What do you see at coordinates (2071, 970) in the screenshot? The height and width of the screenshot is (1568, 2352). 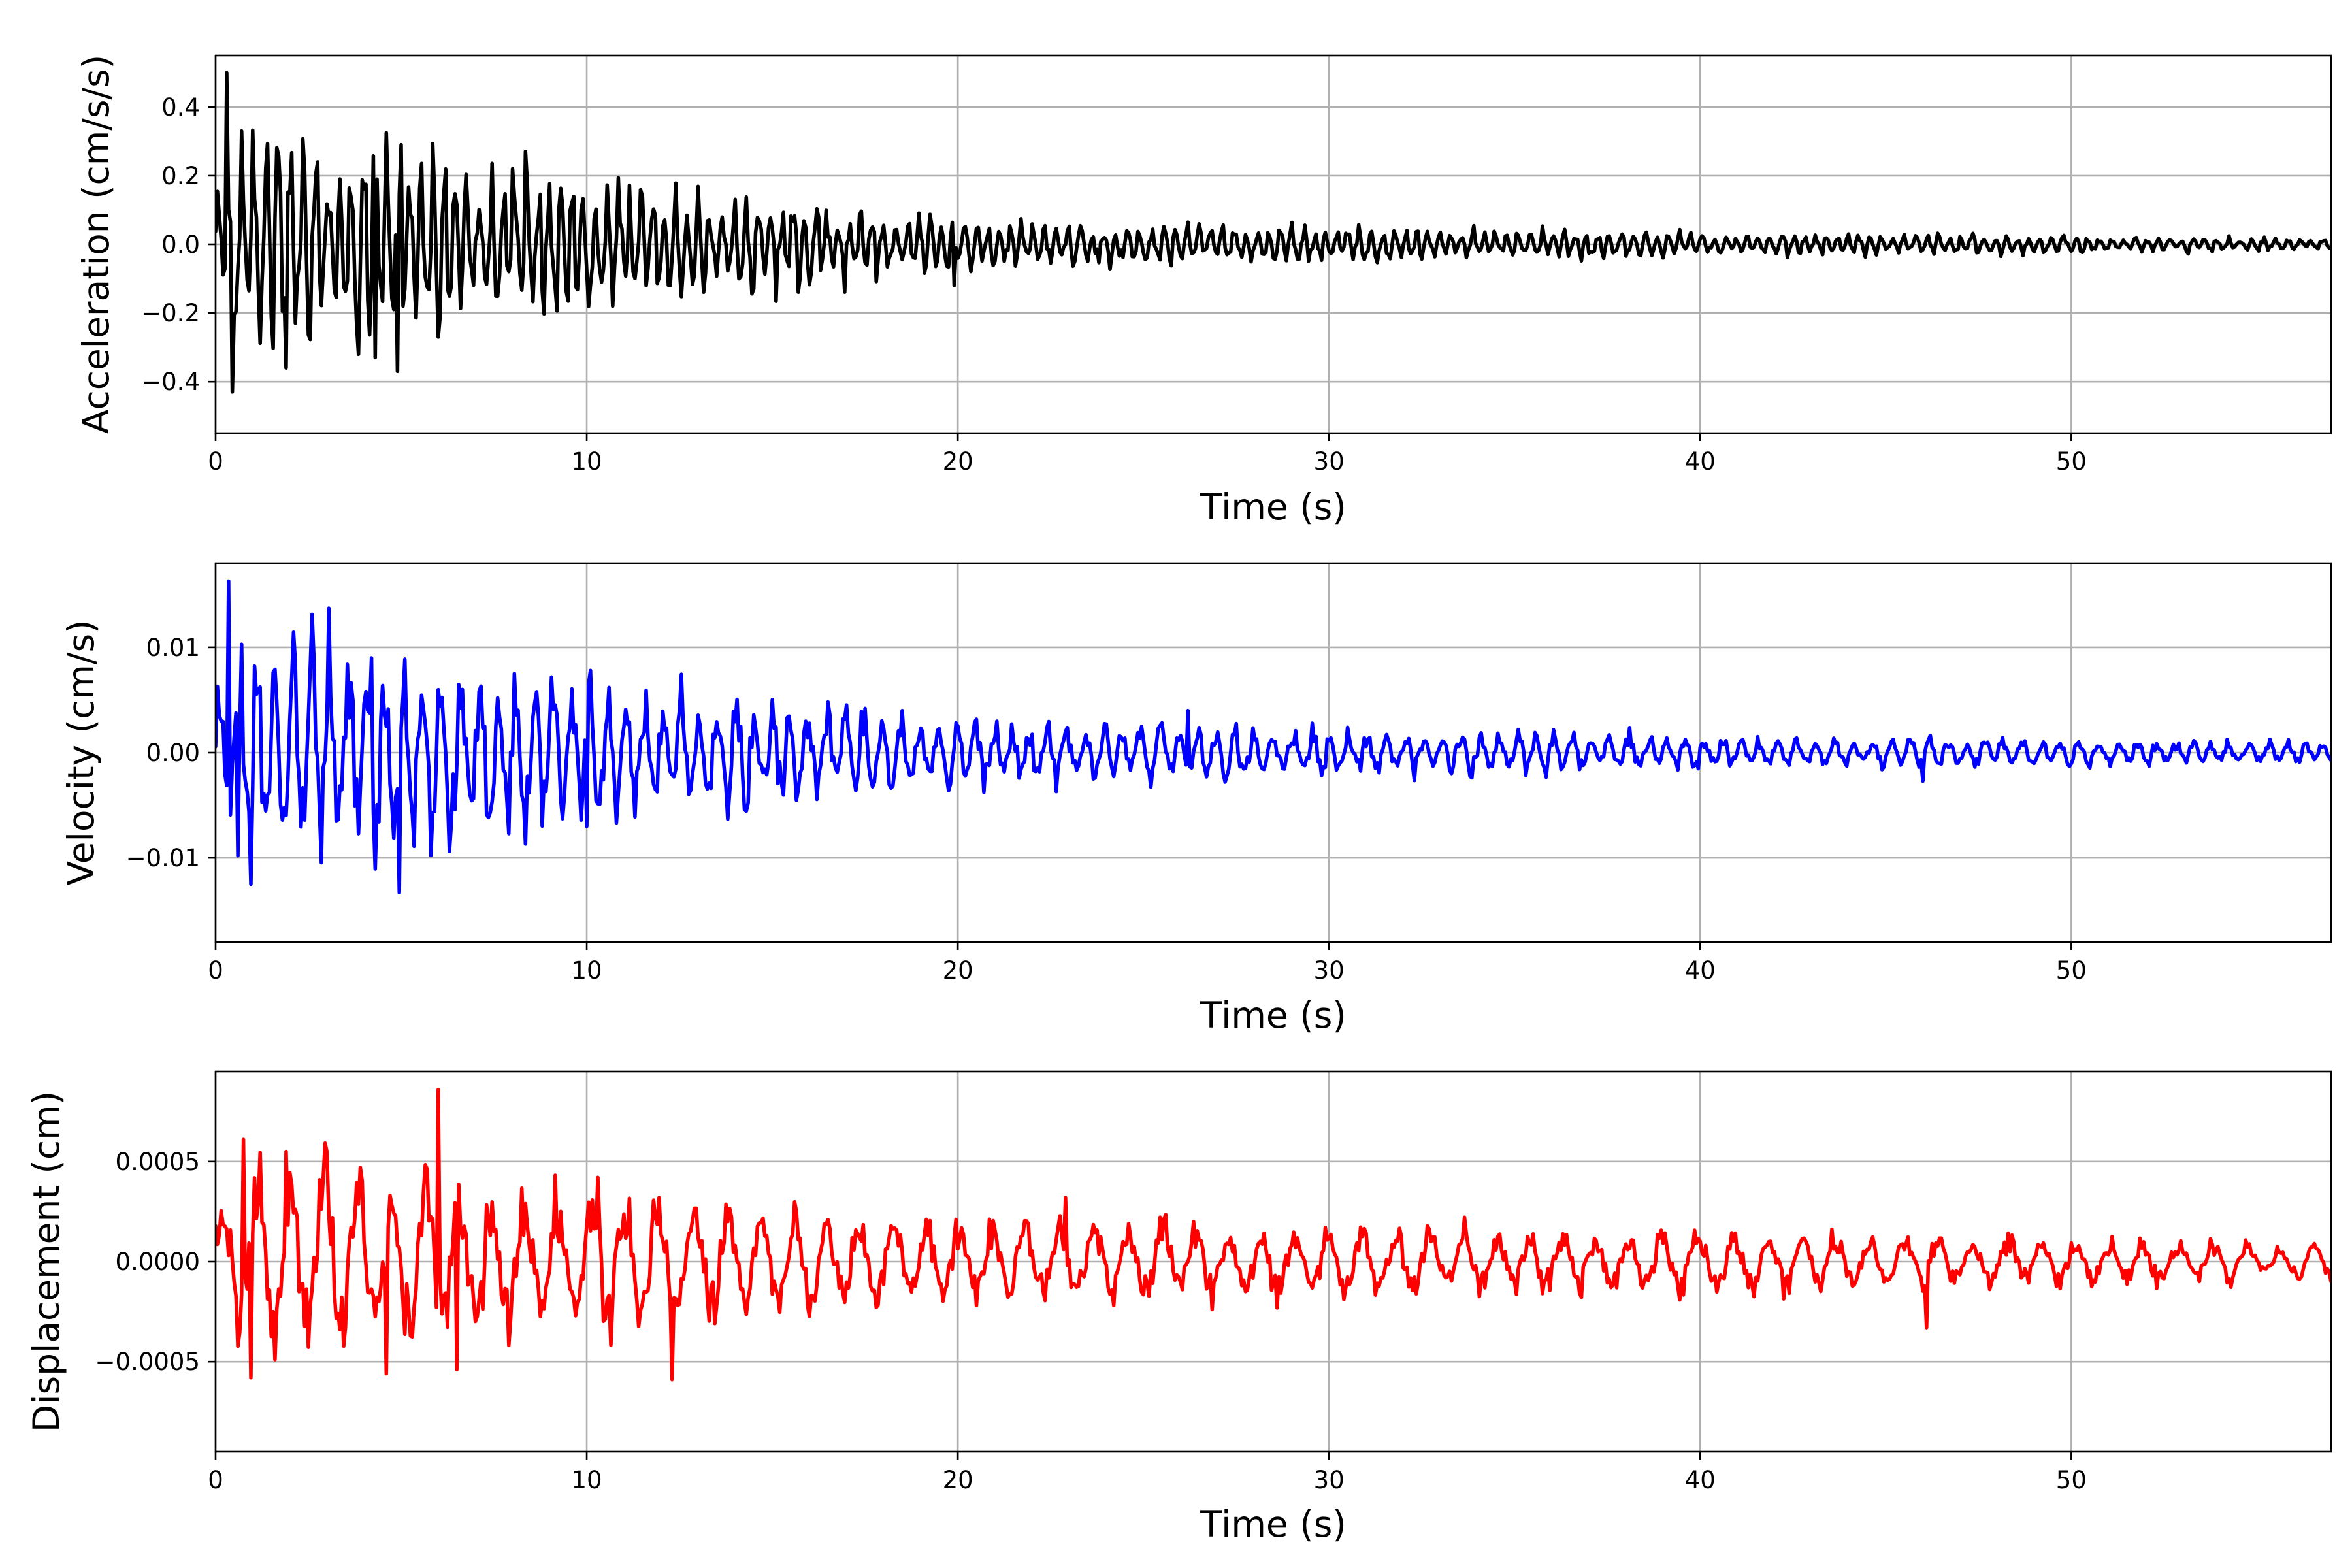 I see `velocity-x-tick-label: 50` at bounding box center [2071, 970].